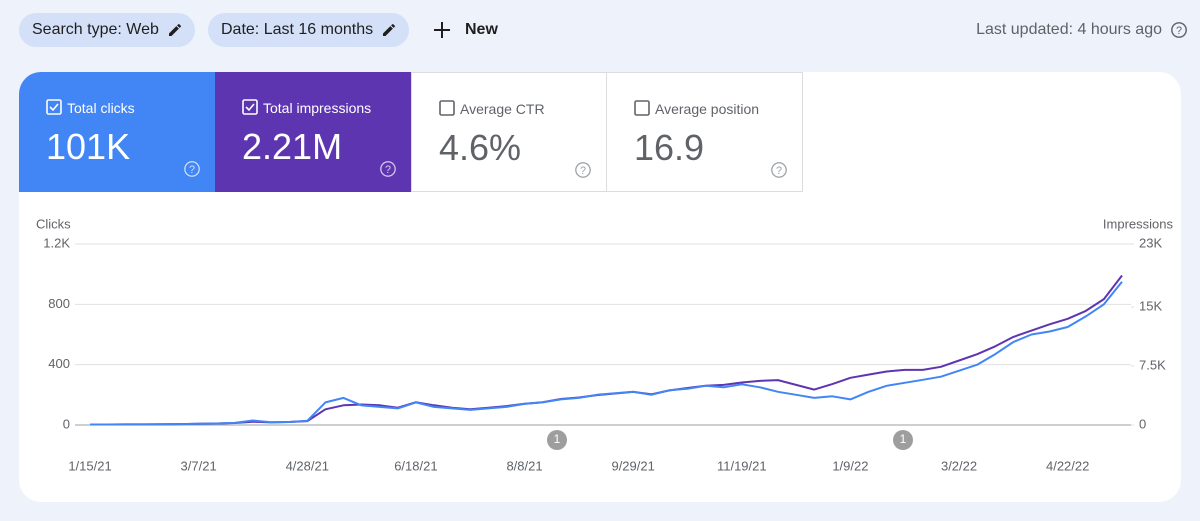 The width and height of the screenshot is (1200, 521). Describe the element at coordinates (59, 303) in the screenshot. I see `y-tick-label: 800` at that location.